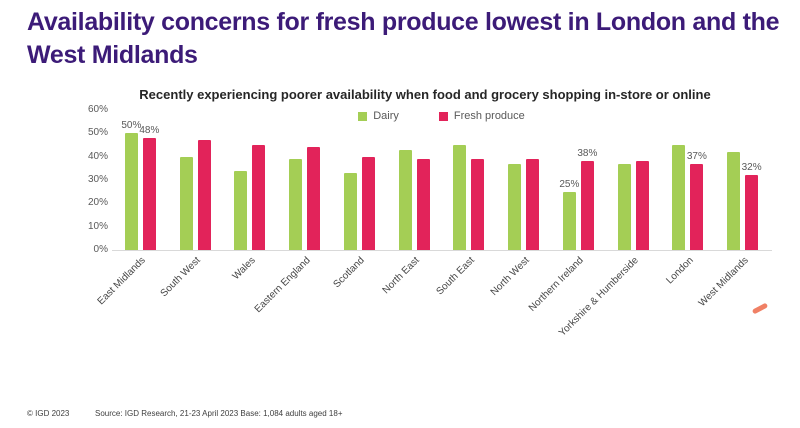 The width and height of the screenshot is (800, 428). I want to click on bar-value-label-dairy-east-midlands: 50%, so click(131, 126).